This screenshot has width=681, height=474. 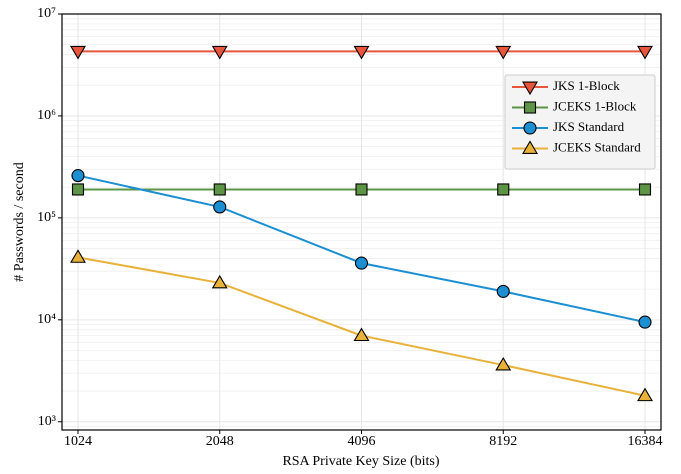 What do you see at coordinates (503, 441) in the screenshot?
I see `x-tick-label: 8192` at bounding box center [503, 441].